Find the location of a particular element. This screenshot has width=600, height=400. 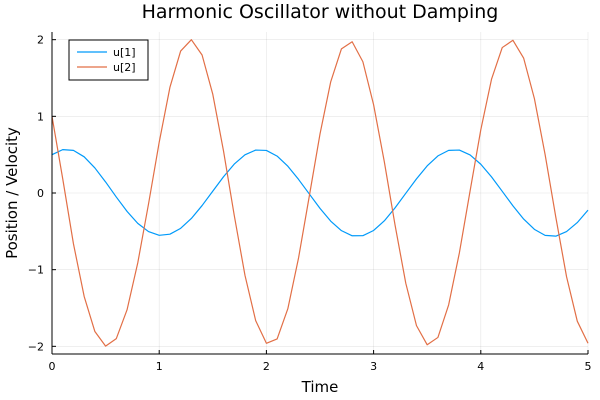

legend: u[1] u[2] is located at coordinates (108, 60).